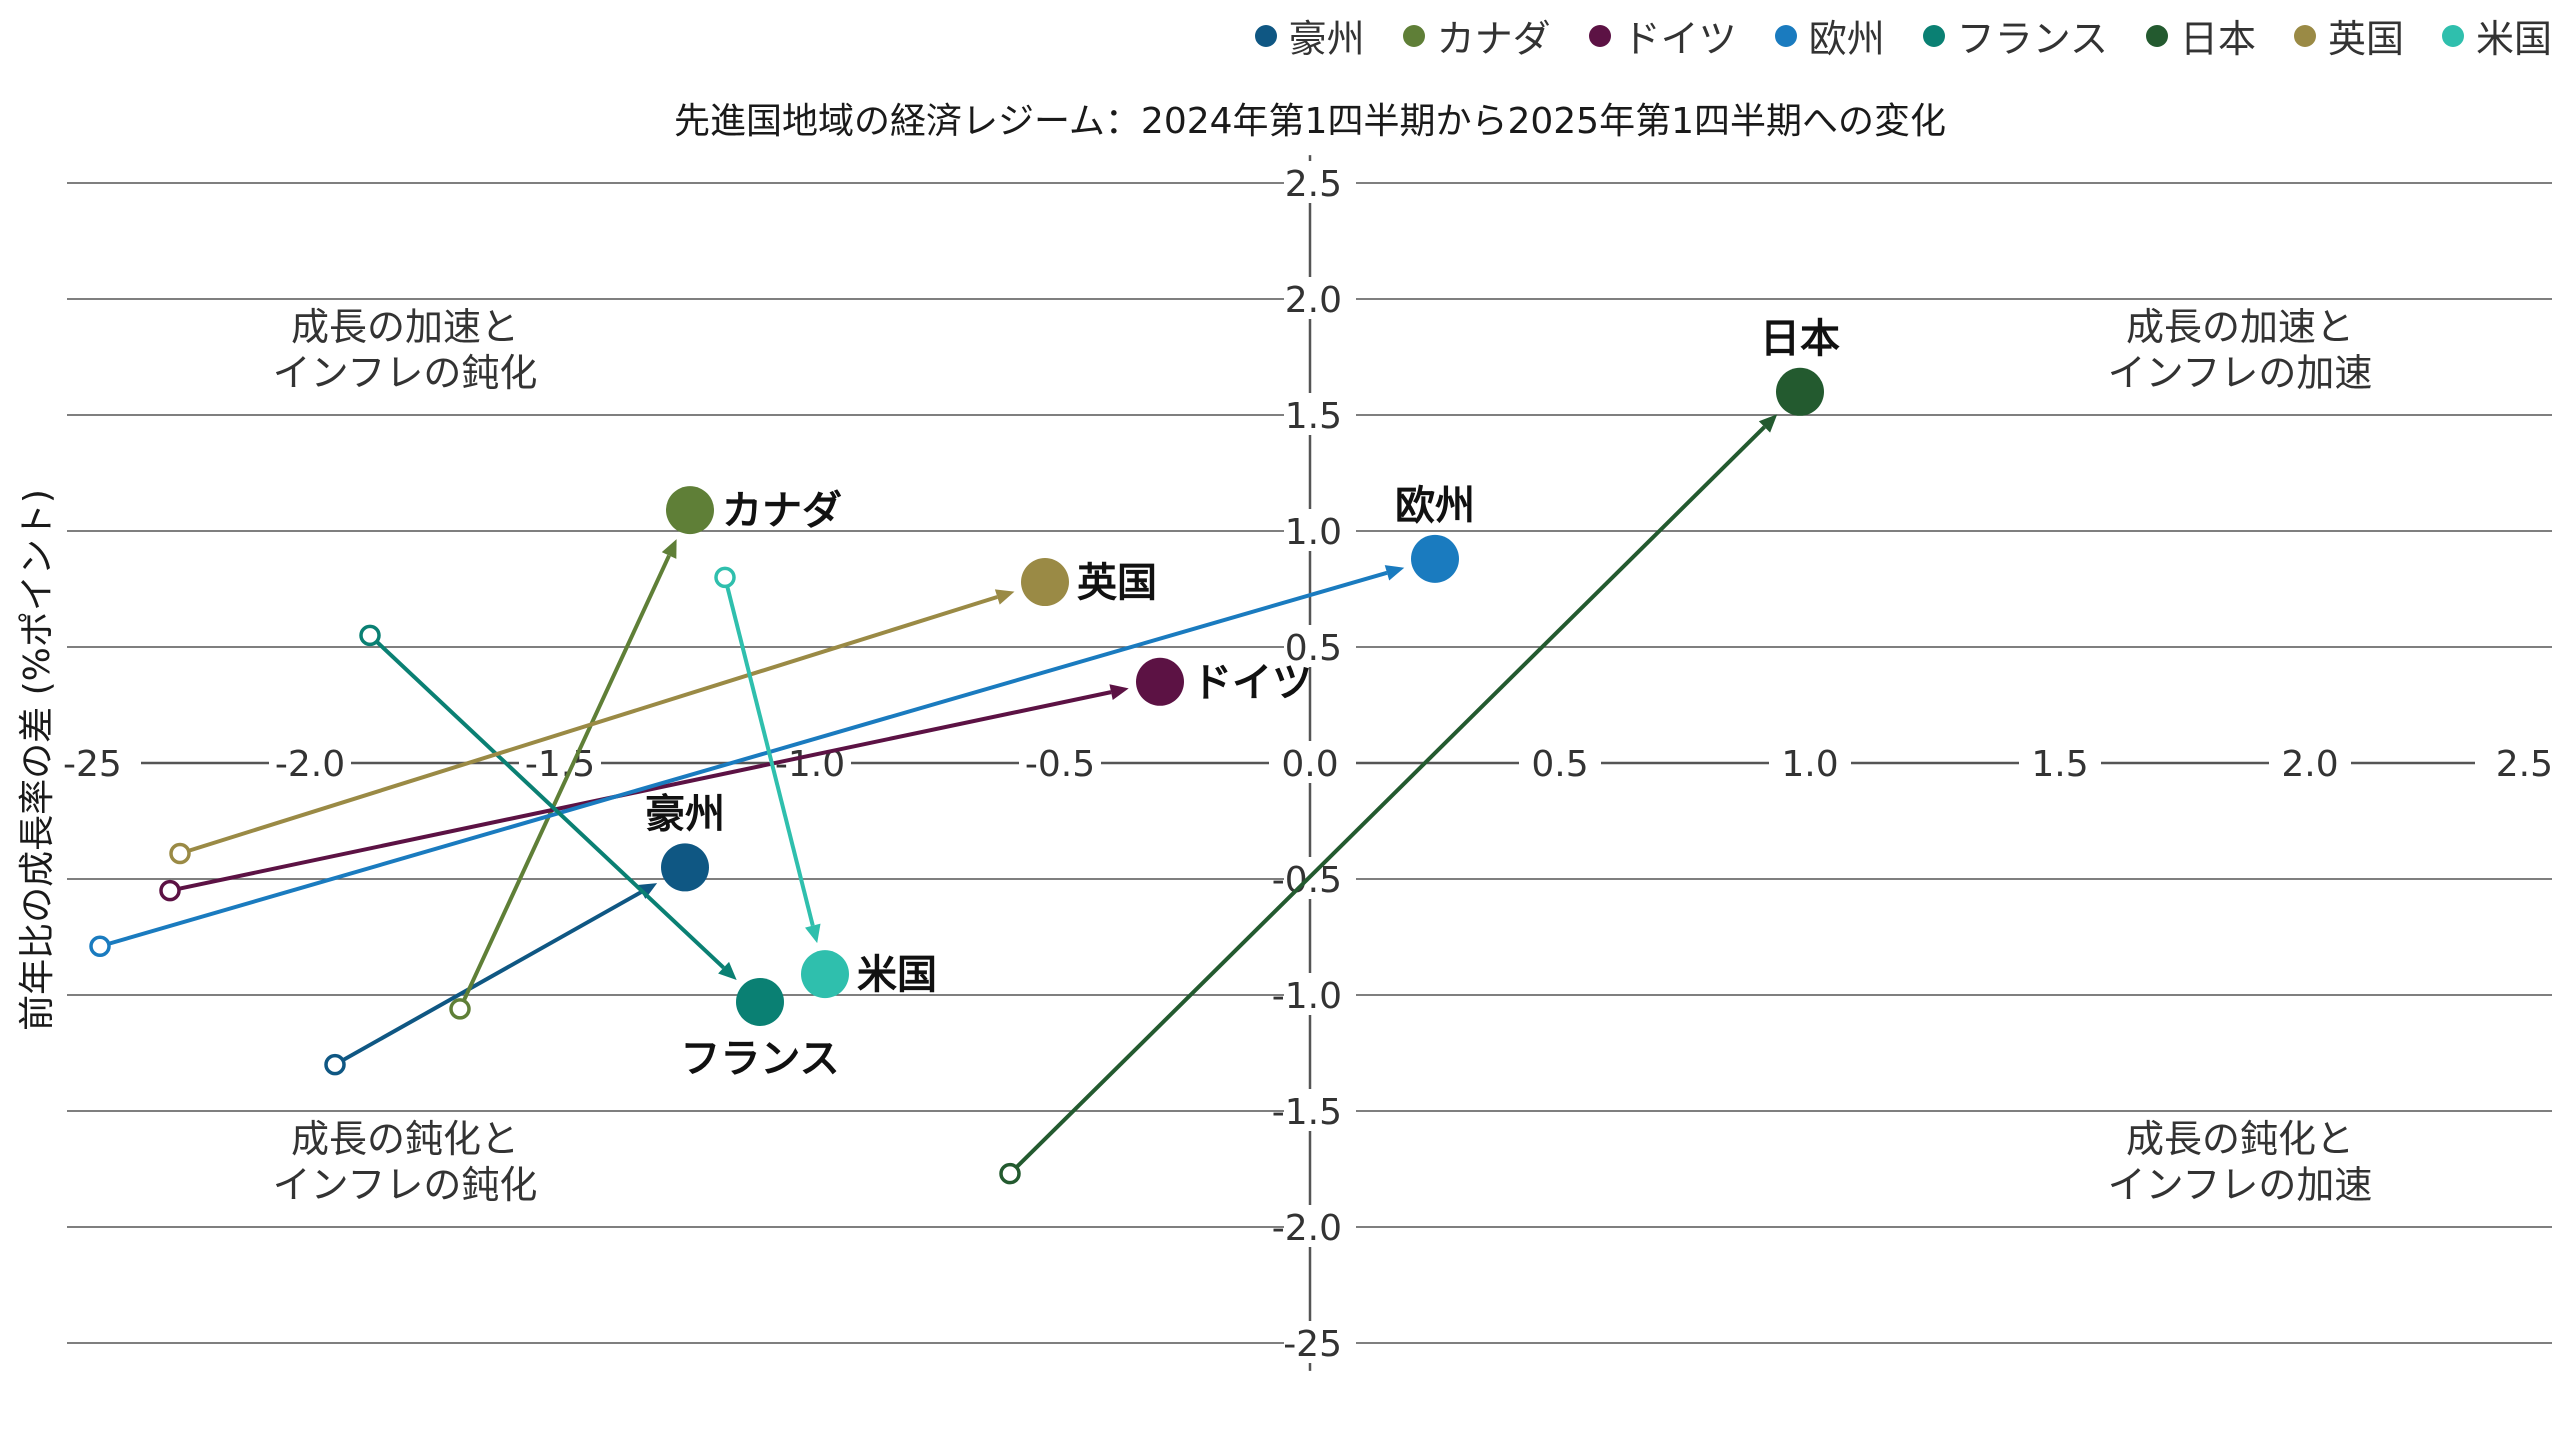 This screenshot has width=2560, height=1440. I want to click on legend-item: 欧州, so click(1829, 35).